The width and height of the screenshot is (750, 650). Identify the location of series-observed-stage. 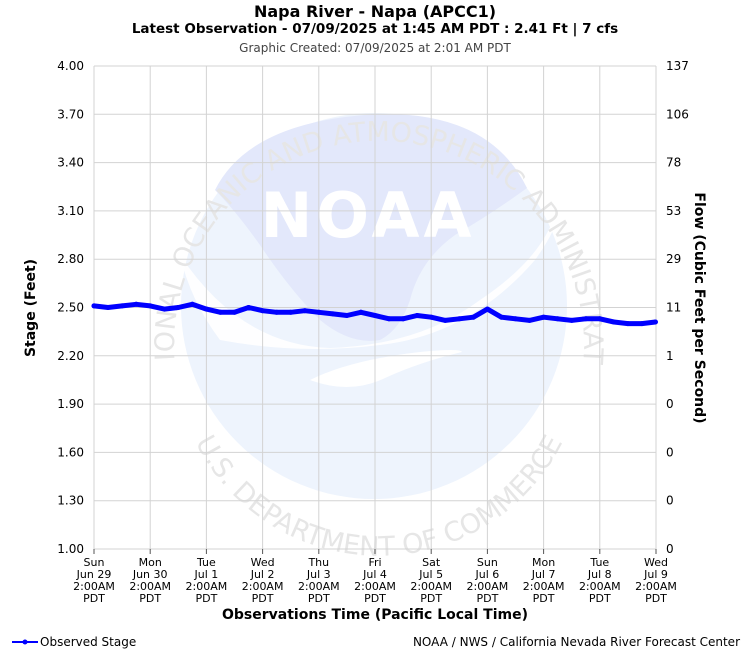
(374, 314).